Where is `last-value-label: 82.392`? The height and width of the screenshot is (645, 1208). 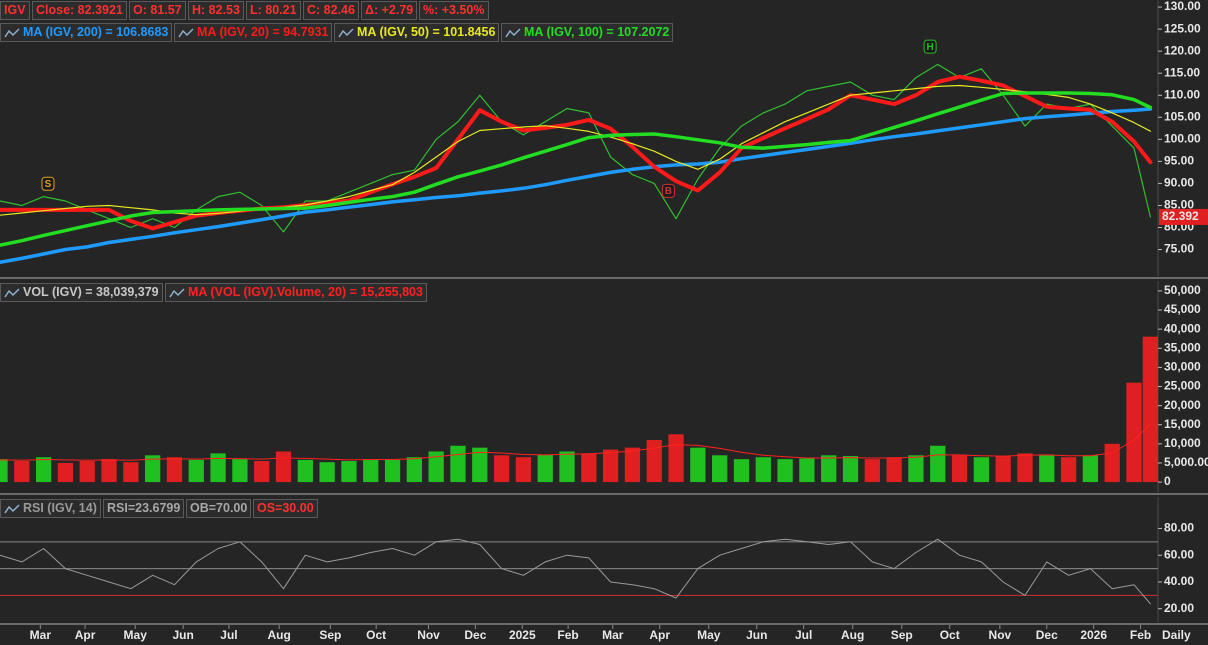 last-value-label: 82.392 is located at coordinates (1180, 216).